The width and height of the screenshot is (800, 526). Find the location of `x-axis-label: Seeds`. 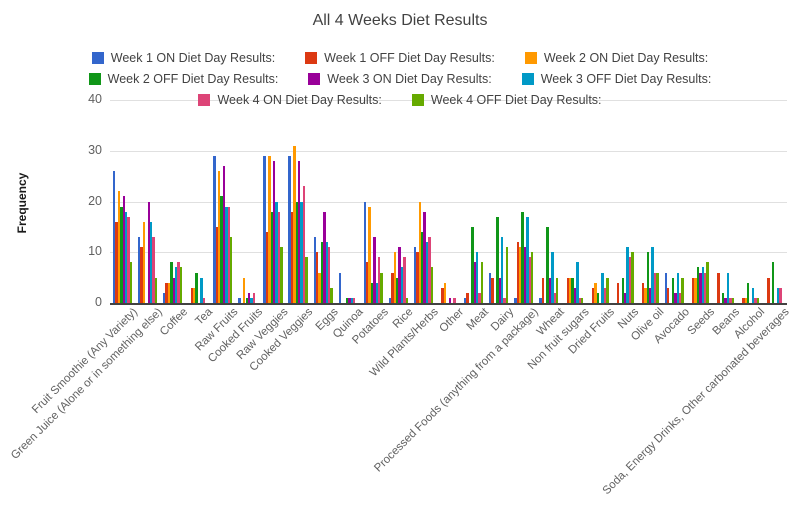

x-axis-label: Seeds is located at coordinates (701, 322).